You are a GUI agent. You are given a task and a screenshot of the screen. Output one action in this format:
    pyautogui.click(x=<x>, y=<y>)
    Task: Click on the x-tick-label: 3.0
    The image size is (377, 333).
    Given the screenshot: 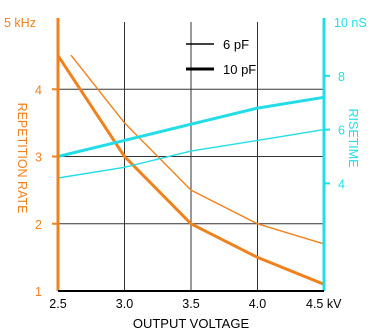 What is the action you would take?
    pyautogui.click(x=124, y=304)
    